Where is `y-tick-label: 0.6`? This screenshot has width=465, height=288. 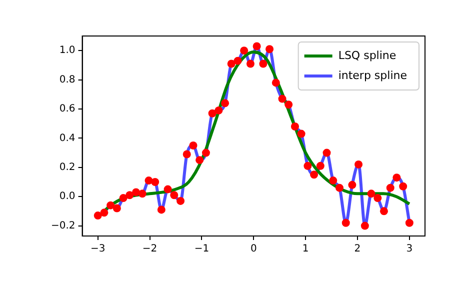 y-tick-label: 0.6 is located at coordinates (67, 109).